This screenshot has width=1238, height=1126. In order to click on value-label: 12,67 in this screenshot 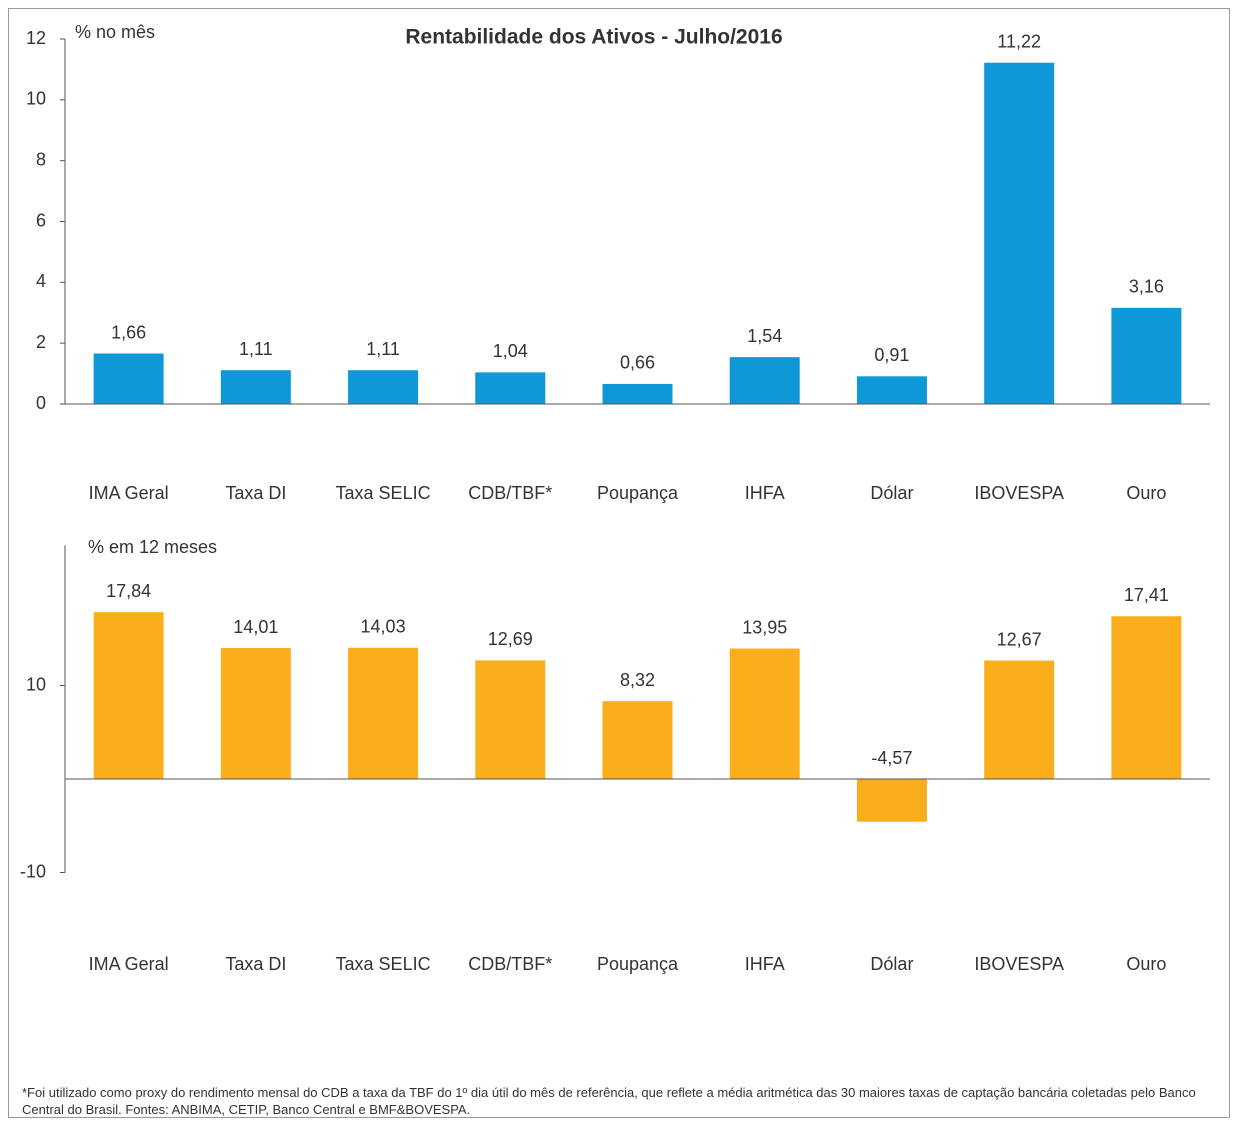, I will do `click(1019, 639)`.